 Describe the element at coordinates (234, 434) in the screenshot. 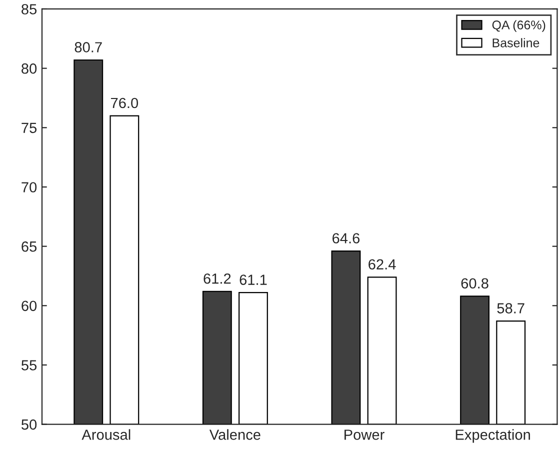

I see `x-tick-label: Valence` at that location.